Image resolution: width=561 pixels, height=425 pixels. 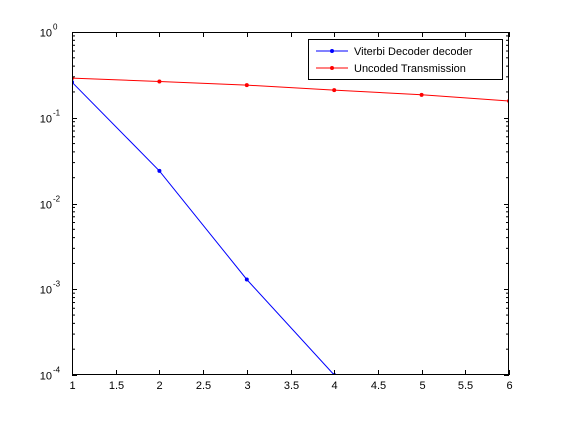 What do you see at coordinates (57, 370) in the screenshot?
I see `y-tick-exponent: -4` at bounding box center [57, 370].